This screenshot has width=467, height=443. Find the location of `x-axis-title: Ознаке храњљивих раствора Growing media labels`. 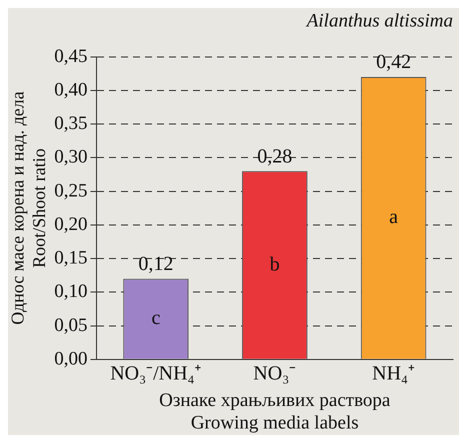

x-axis-title: Ознаке храњљивих раствора Growing media labels is located at coordinates (275, 412).